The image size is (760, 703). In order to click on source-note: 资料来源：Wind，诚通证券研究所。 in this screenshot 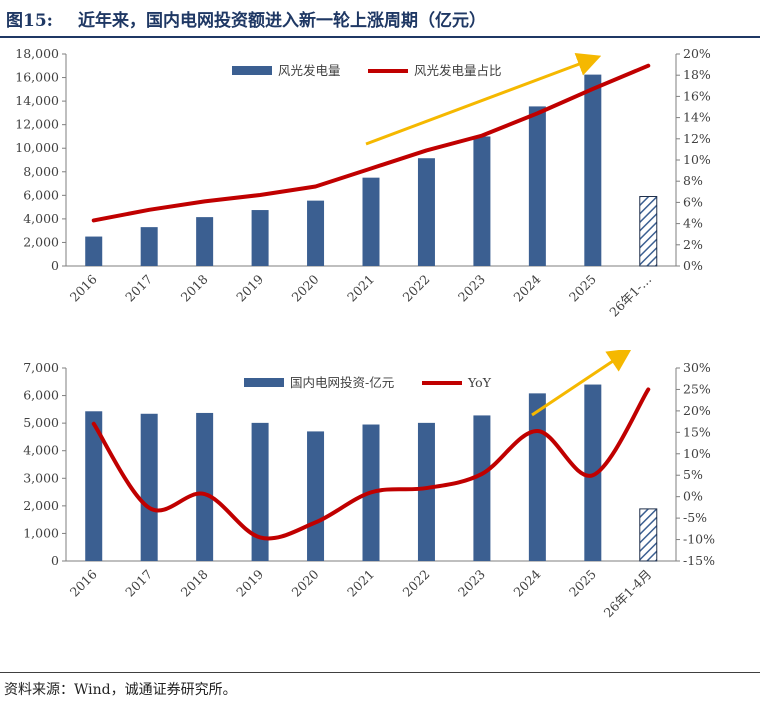, I will do `click(120, 690)`.